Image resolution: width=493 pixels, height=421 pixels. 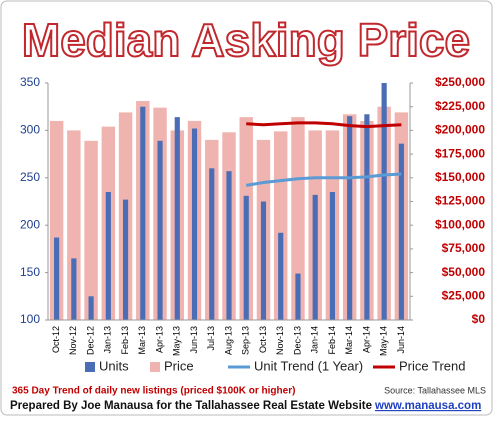 I want to click on website: www.manausa.com, so click(x=427, y=406).